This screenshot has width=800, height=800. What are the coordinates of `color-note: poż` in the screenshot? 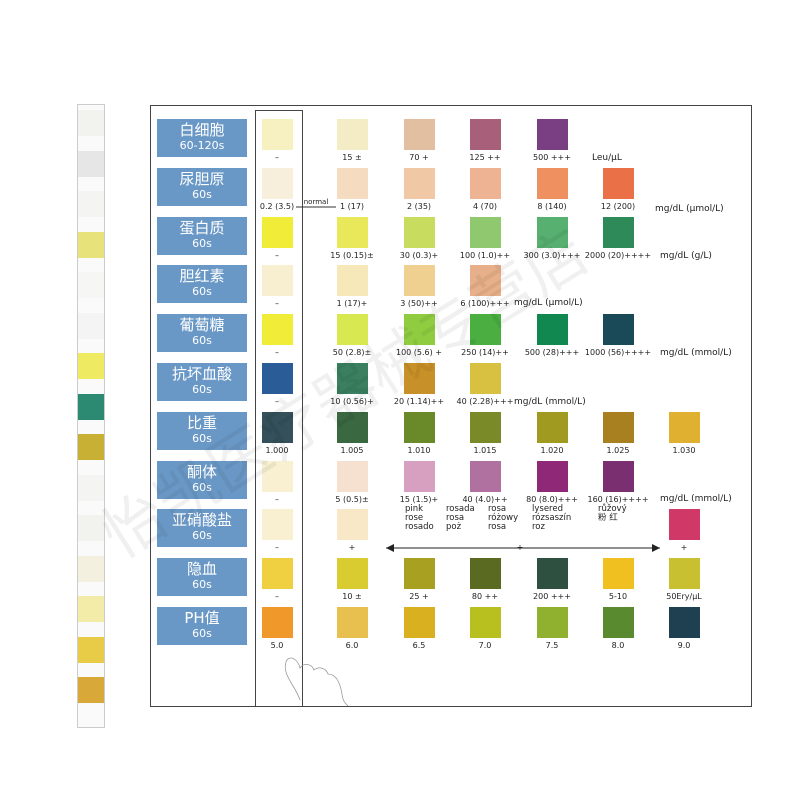 It's located at (454, 527).